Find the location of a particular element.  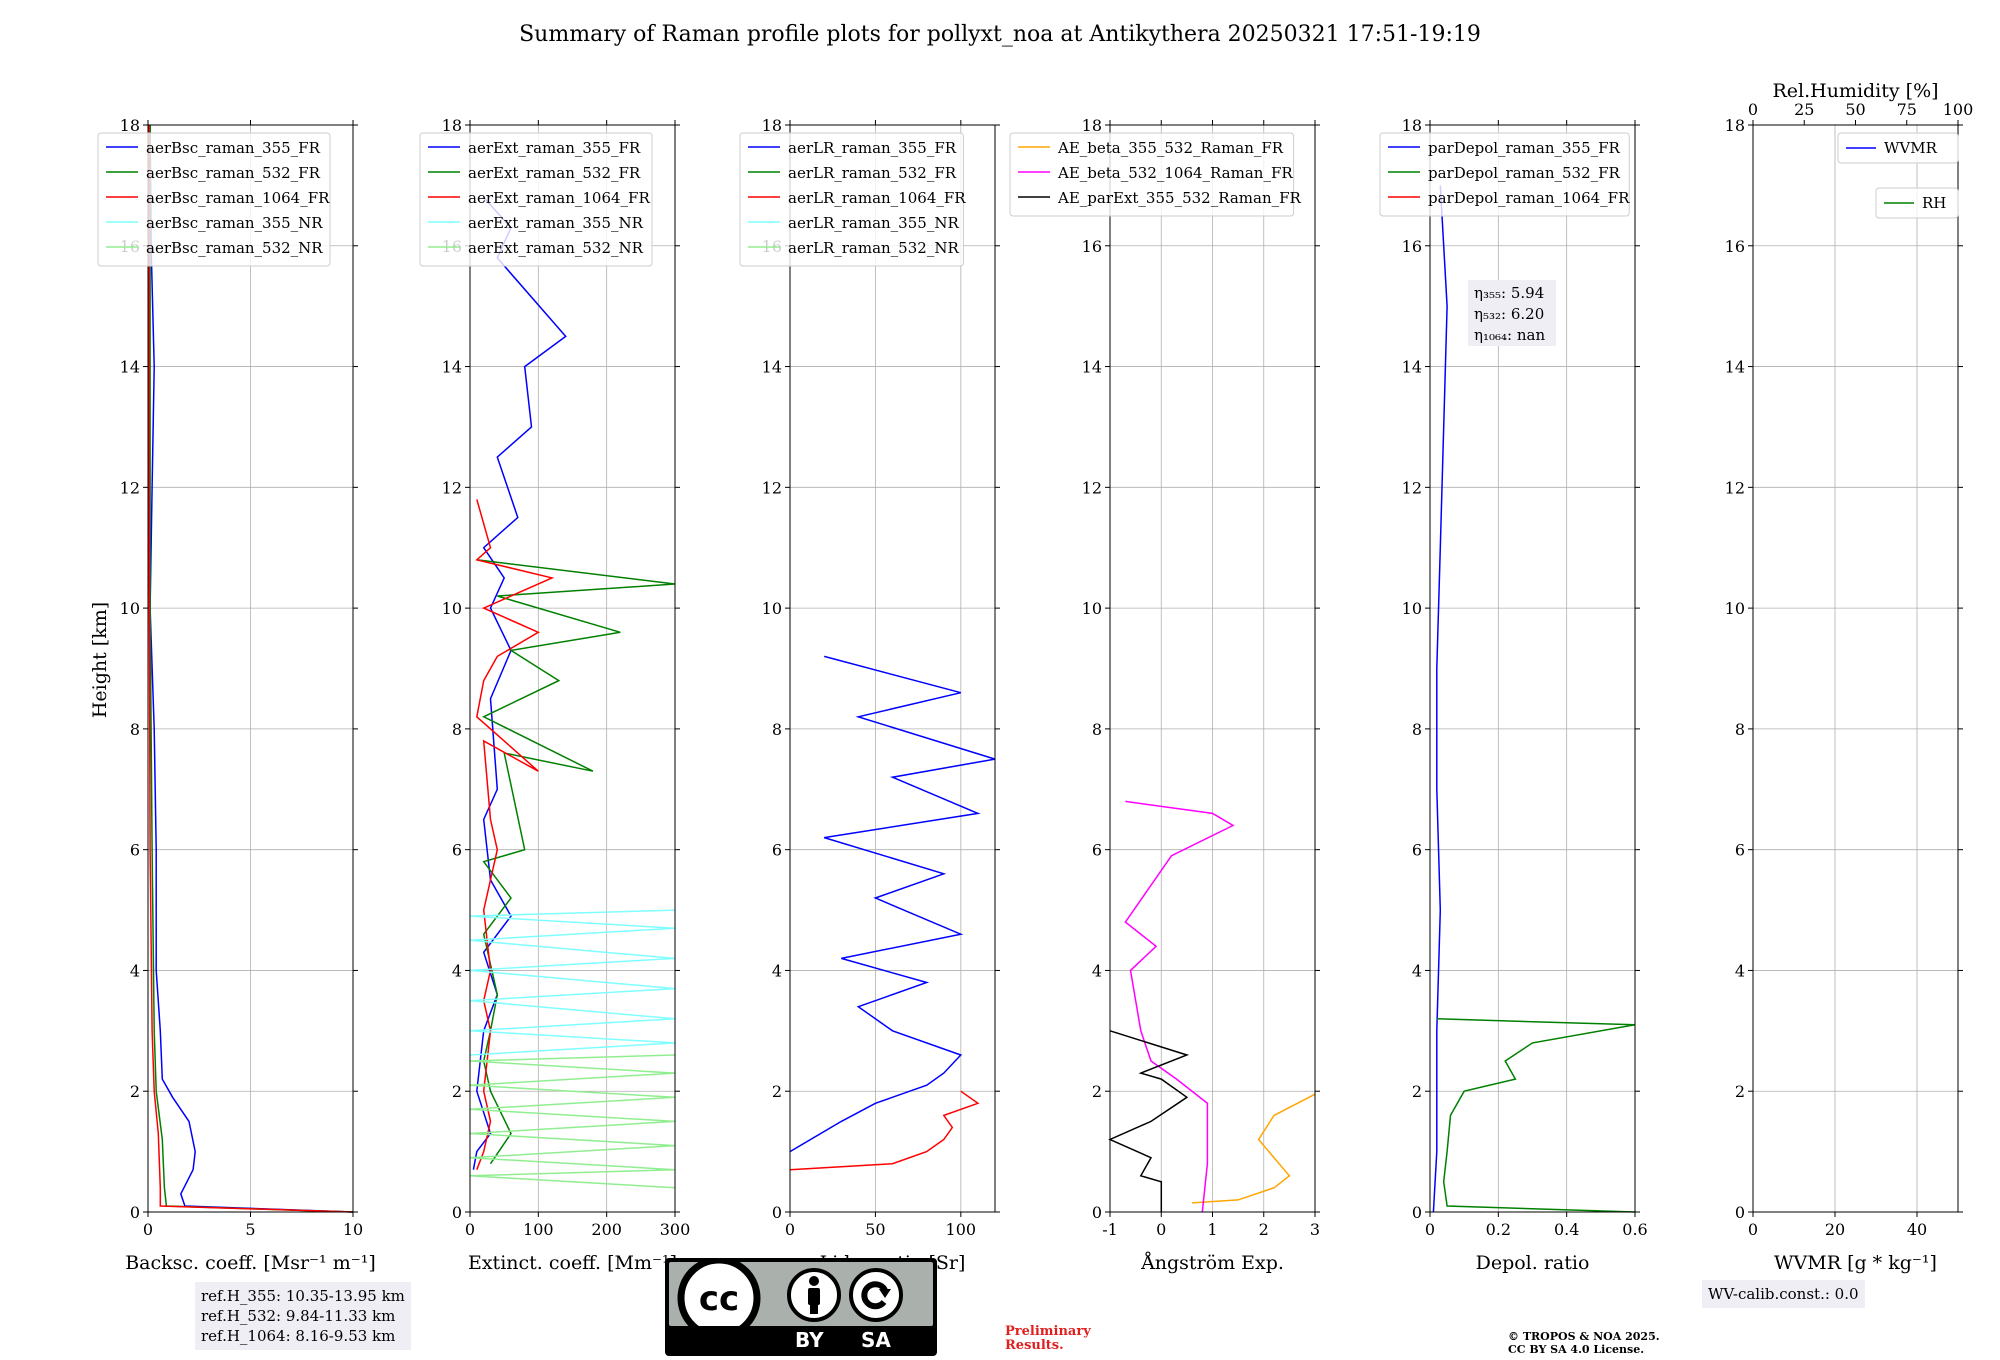

legend-label: parDepol_raman_355_FR is located at coordinates (1524, 148).